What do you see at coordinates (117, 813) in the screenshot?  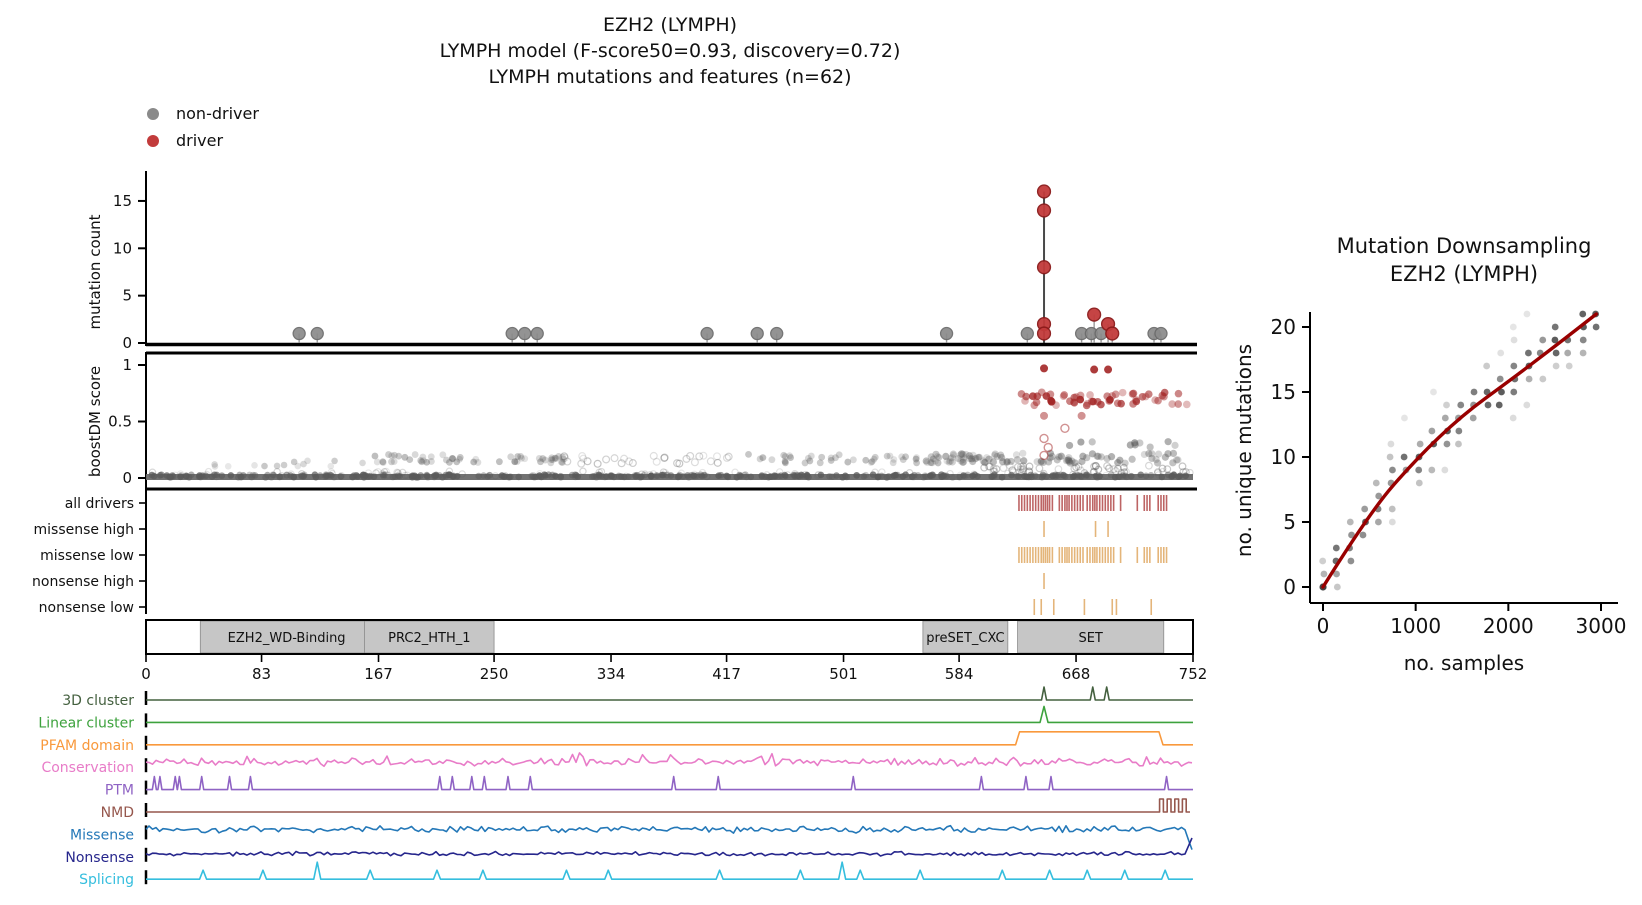 I see `svg-text: NMD` at bounding box center [117, 813].